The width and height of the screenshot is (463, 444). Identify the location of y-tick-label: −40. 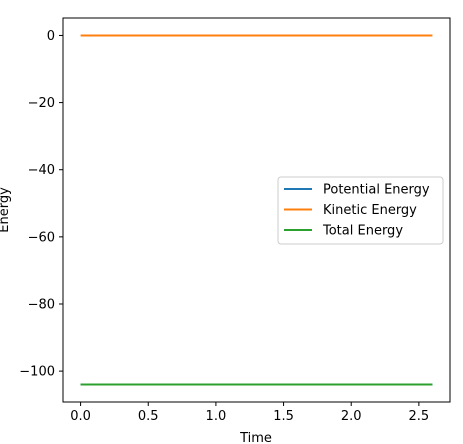
(41, 170).